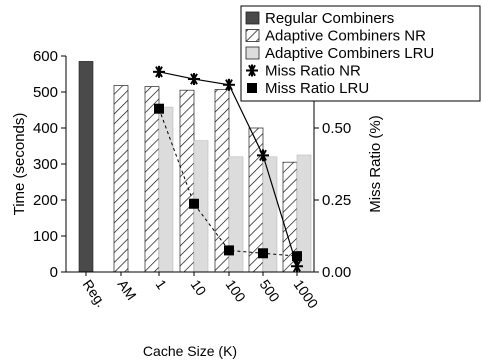 The image size is (483, 363). I want to click on left-tick-label: 500, so click(45, 92).